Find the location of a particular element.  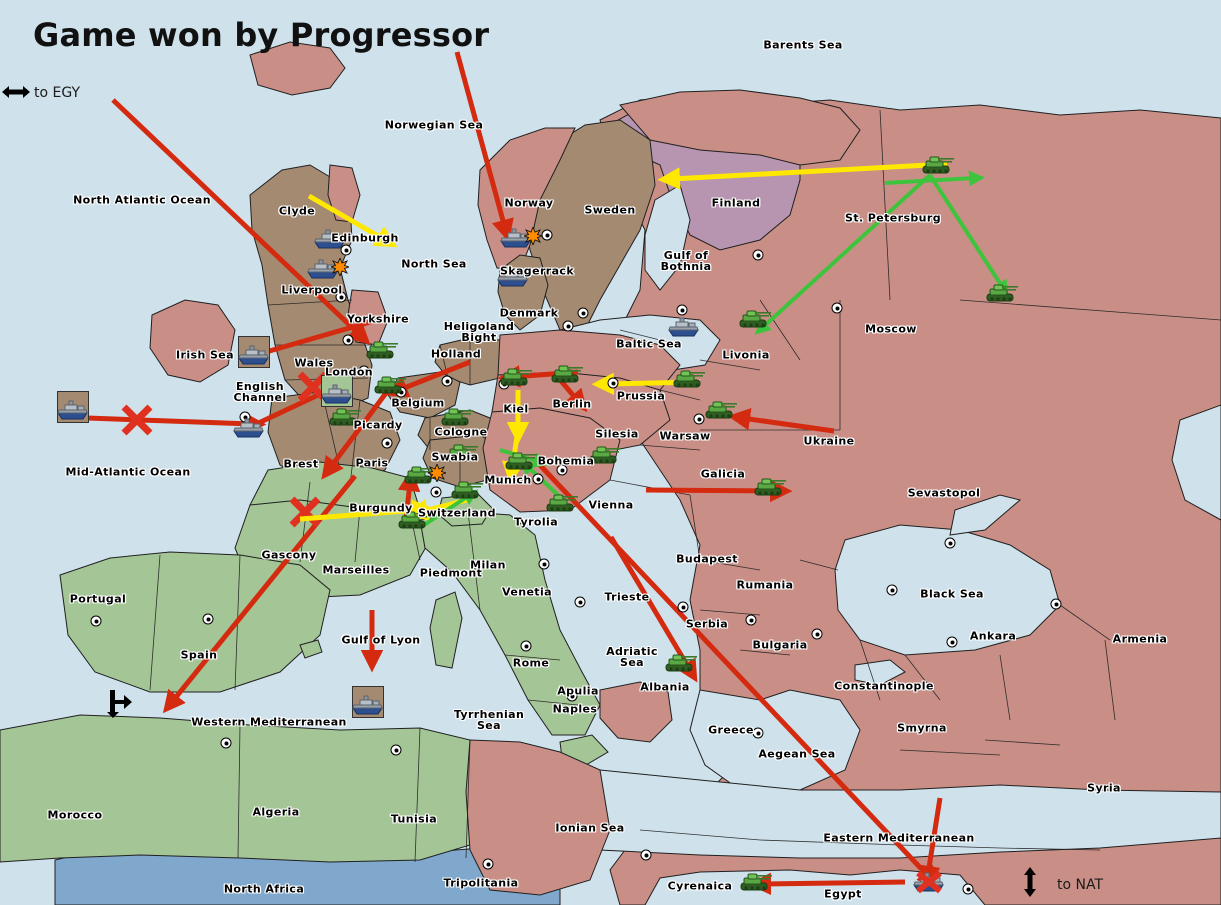

horizontal-double-arrow-icon is located at coordinates (16, 94).